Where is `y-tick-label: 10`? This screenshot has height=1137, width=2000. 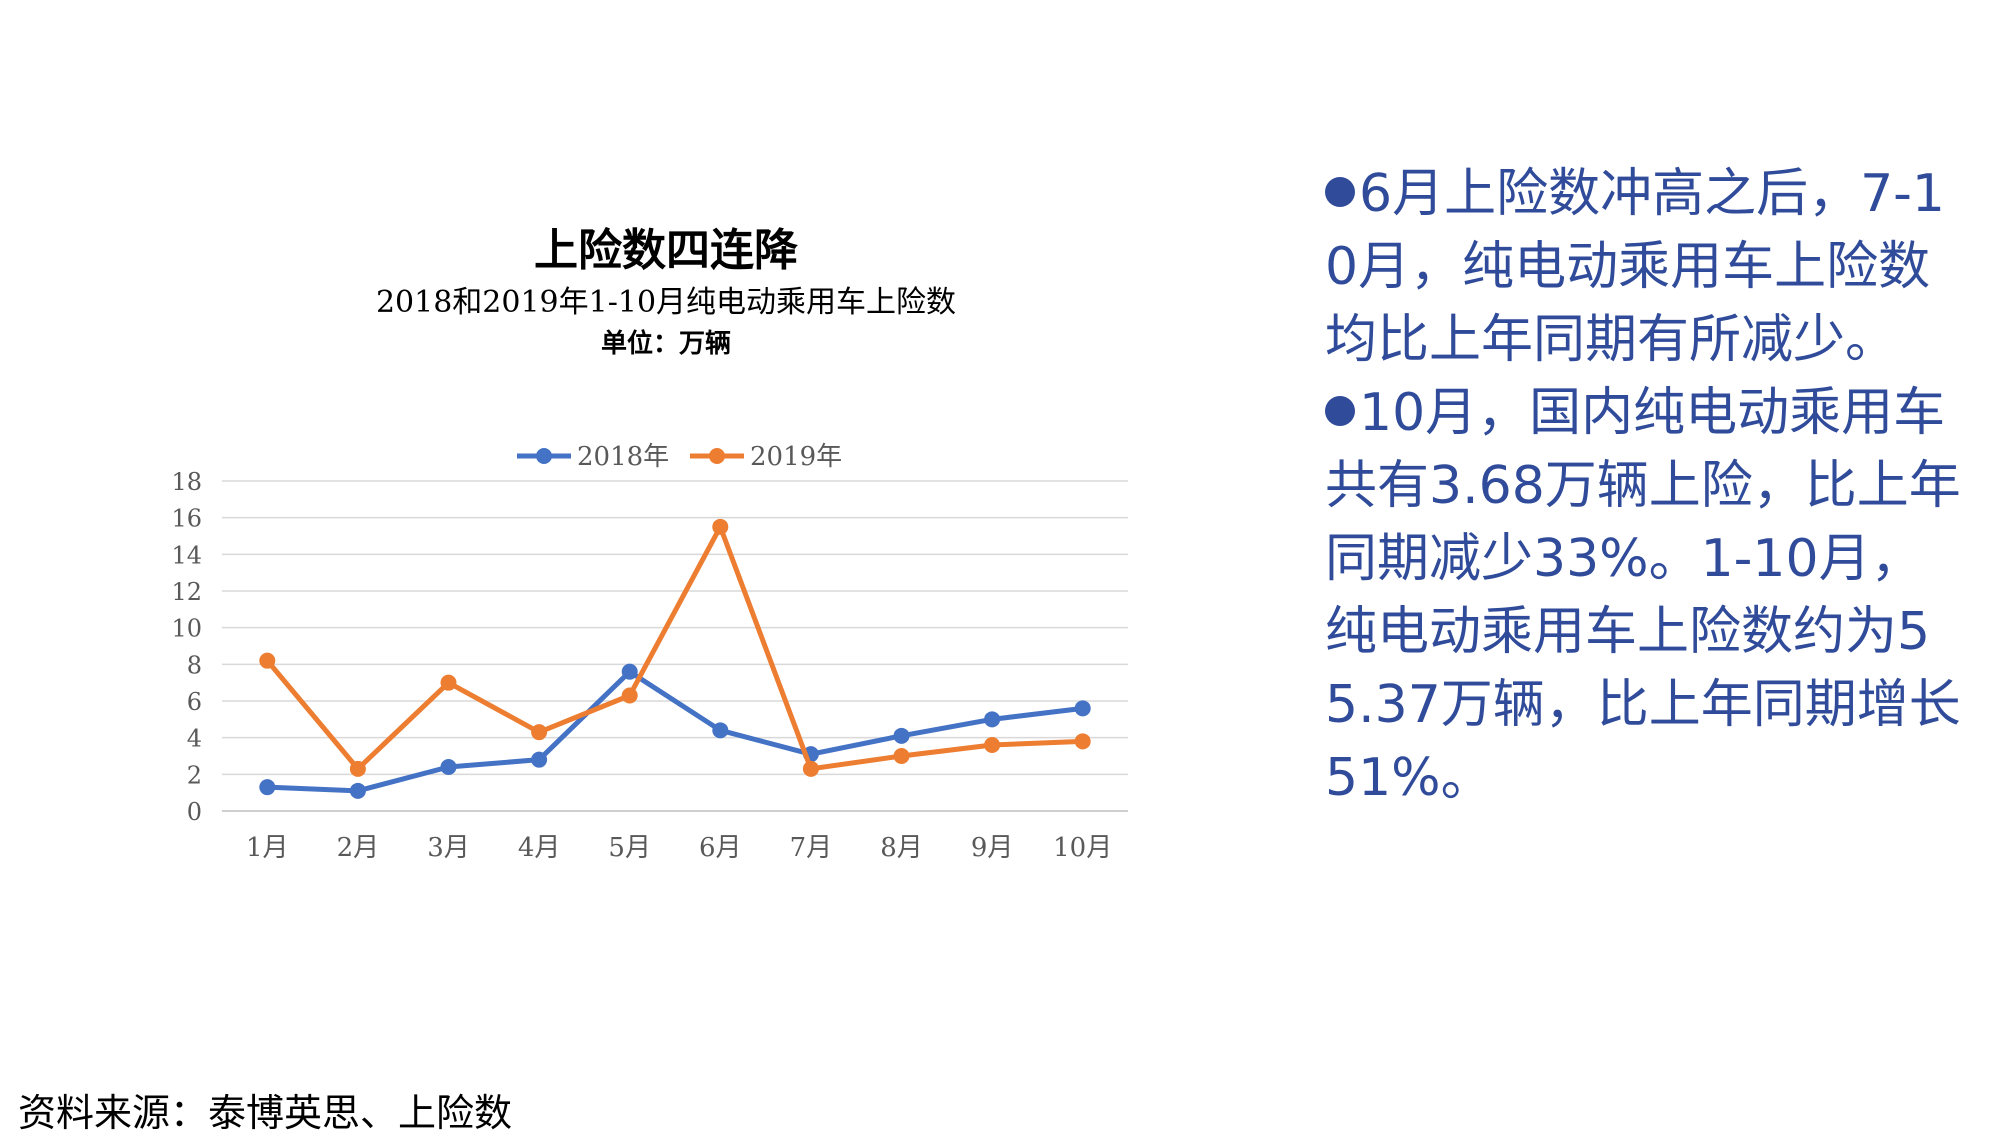 y-tick-label: 10 is located at coordinates (186, 629).